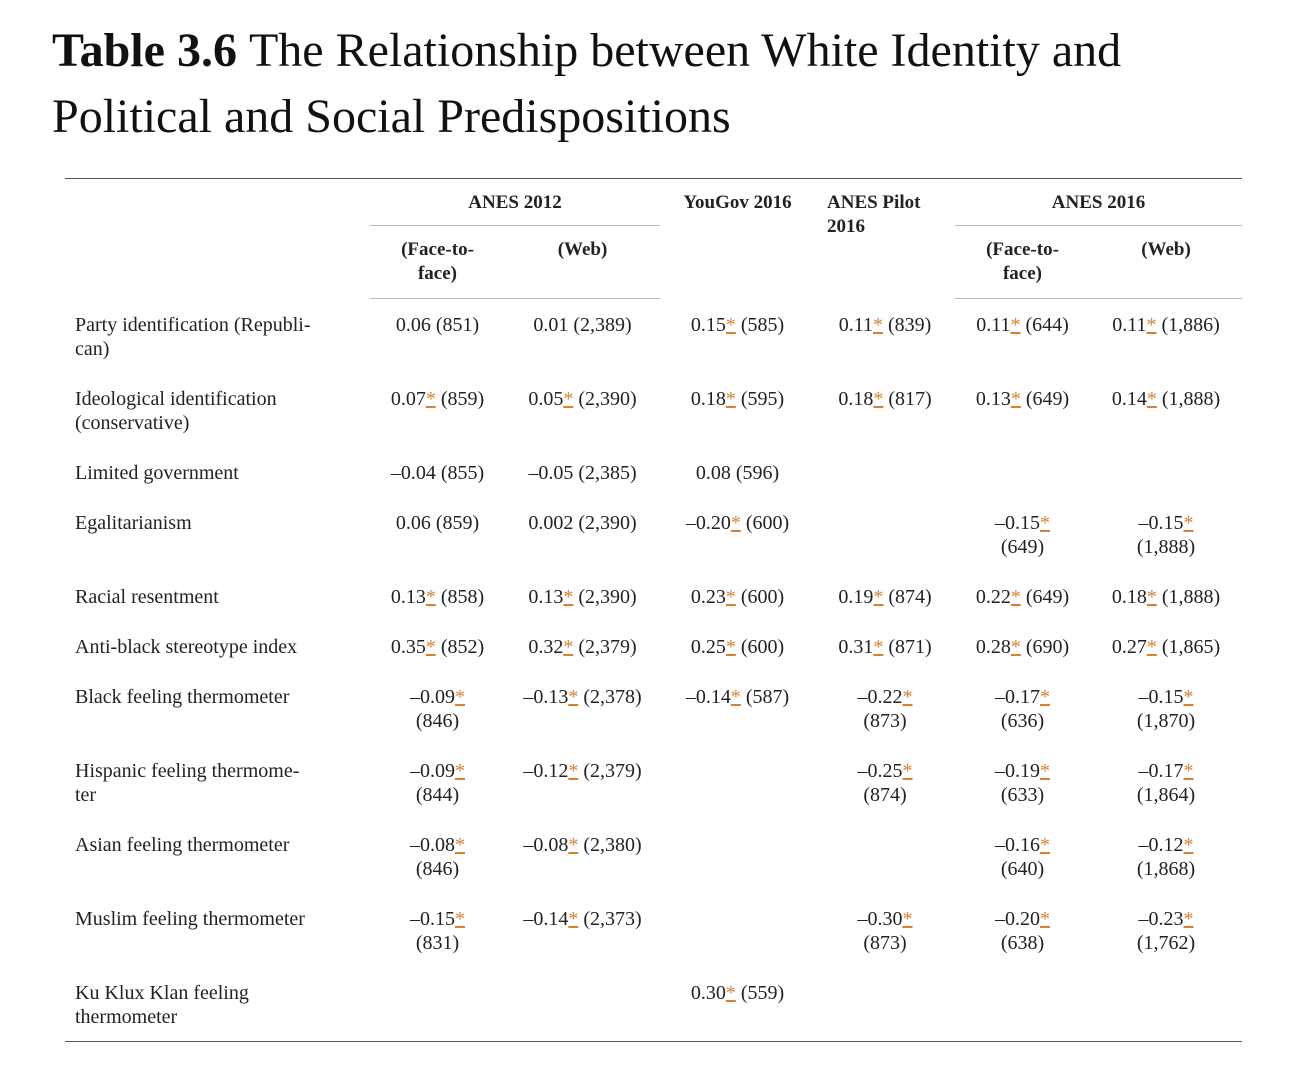 This screenshot has height=1068, width=1296. Describe the element at coordinates (437, 782) in the screenshot. I see `table-cell: –0.09* (844)` at that location.